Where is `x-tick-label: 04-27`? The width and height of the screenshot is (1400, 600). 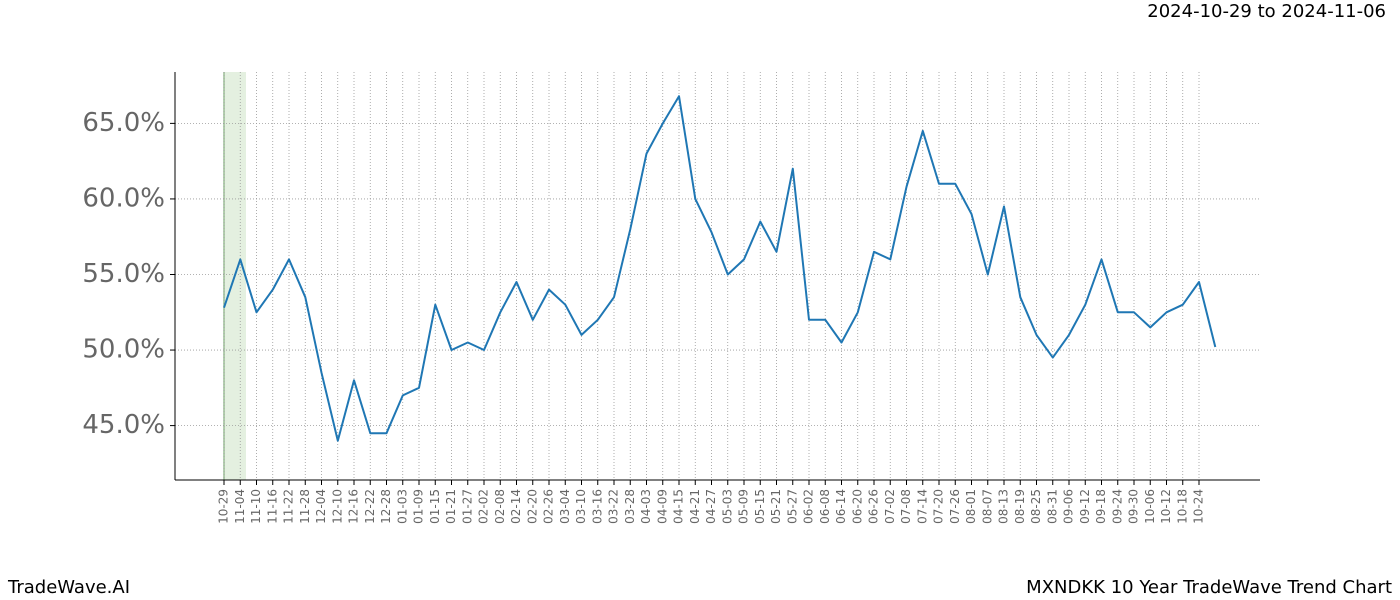 x-tick-label: 04-27 is located at coordinates (711, 506).